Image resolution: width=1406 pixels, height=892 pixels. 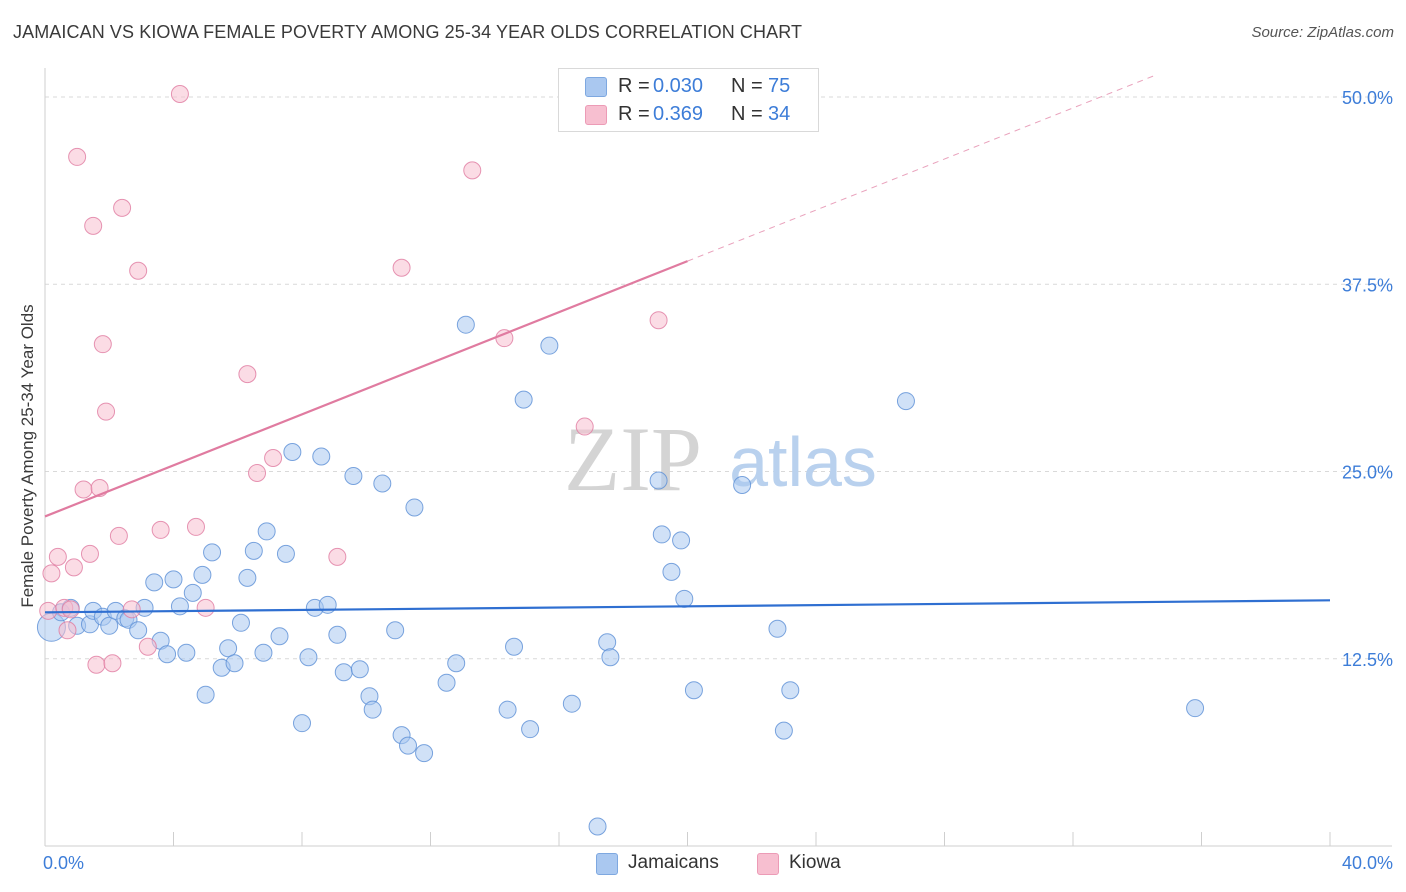 What do you see at coordinates (673, 862) in the screenshot?
I see `legend-label-jamaicans: Jamaicans` at bounding box center [673, 862].